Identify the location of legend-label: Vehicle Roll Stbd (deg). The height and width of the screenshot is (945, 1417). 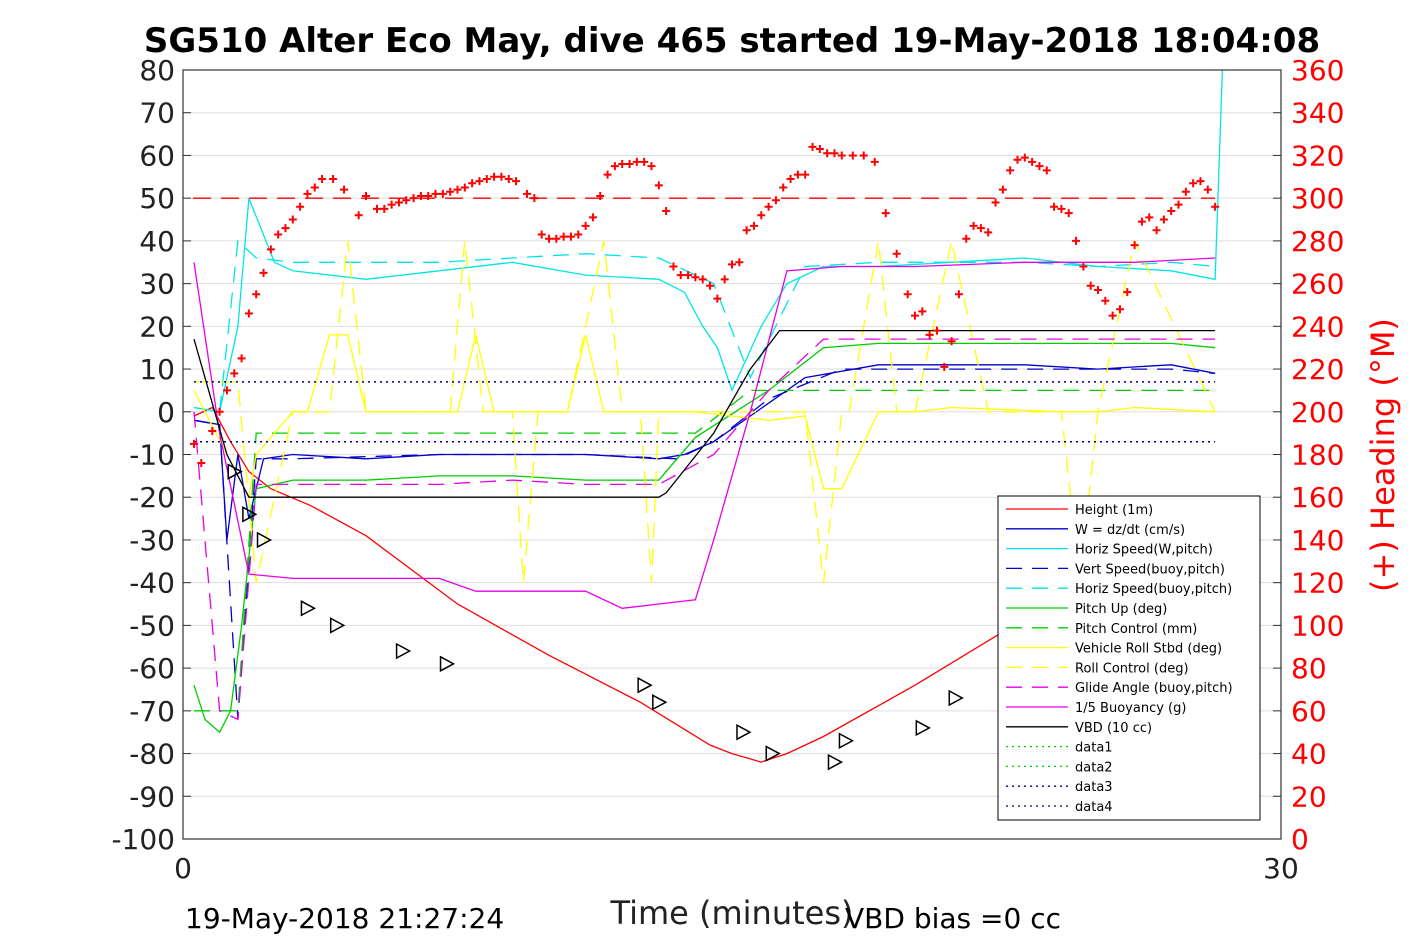
(1148, 649).